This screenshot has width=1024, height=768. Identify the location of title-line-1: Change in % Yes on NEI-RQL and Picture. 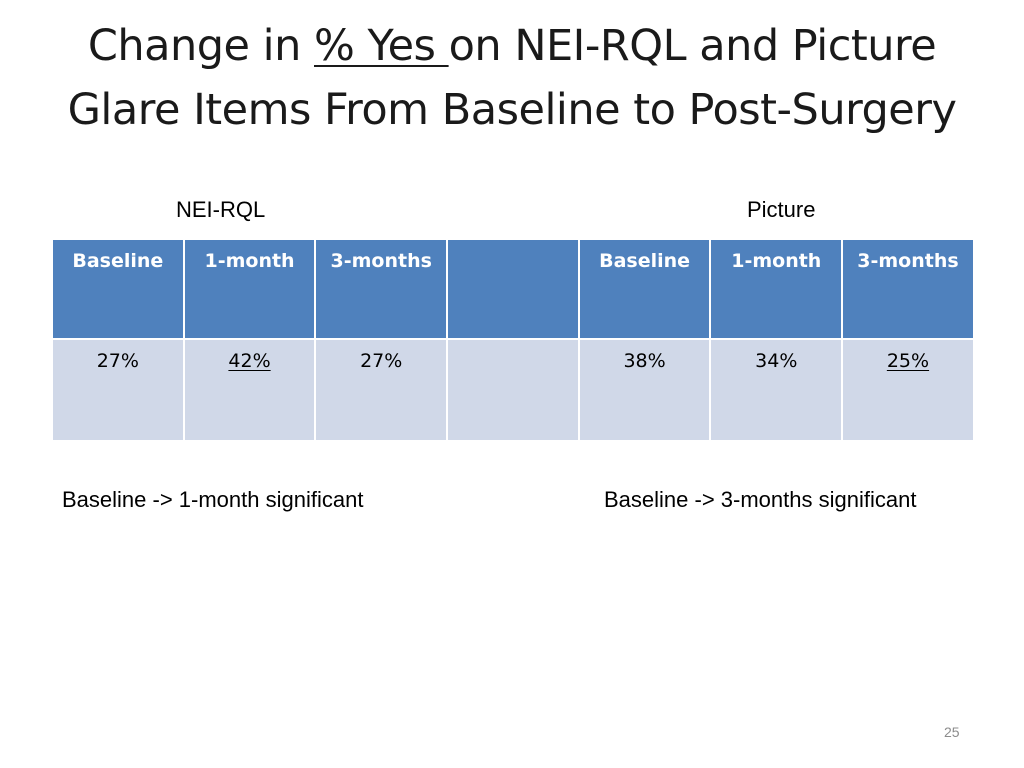
(512, 46).